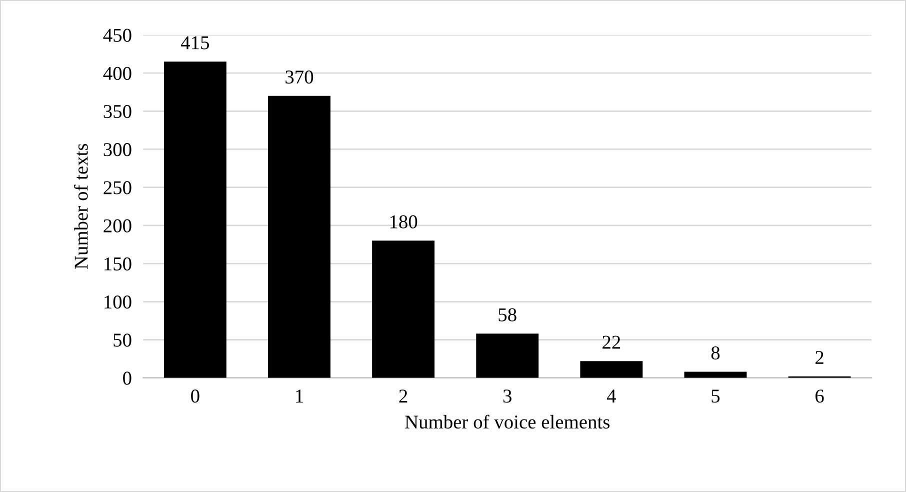  What do you see at coordinates (611, 342) in the screenshot?
I see `data-label: 22` at bounding box center [611, 342].